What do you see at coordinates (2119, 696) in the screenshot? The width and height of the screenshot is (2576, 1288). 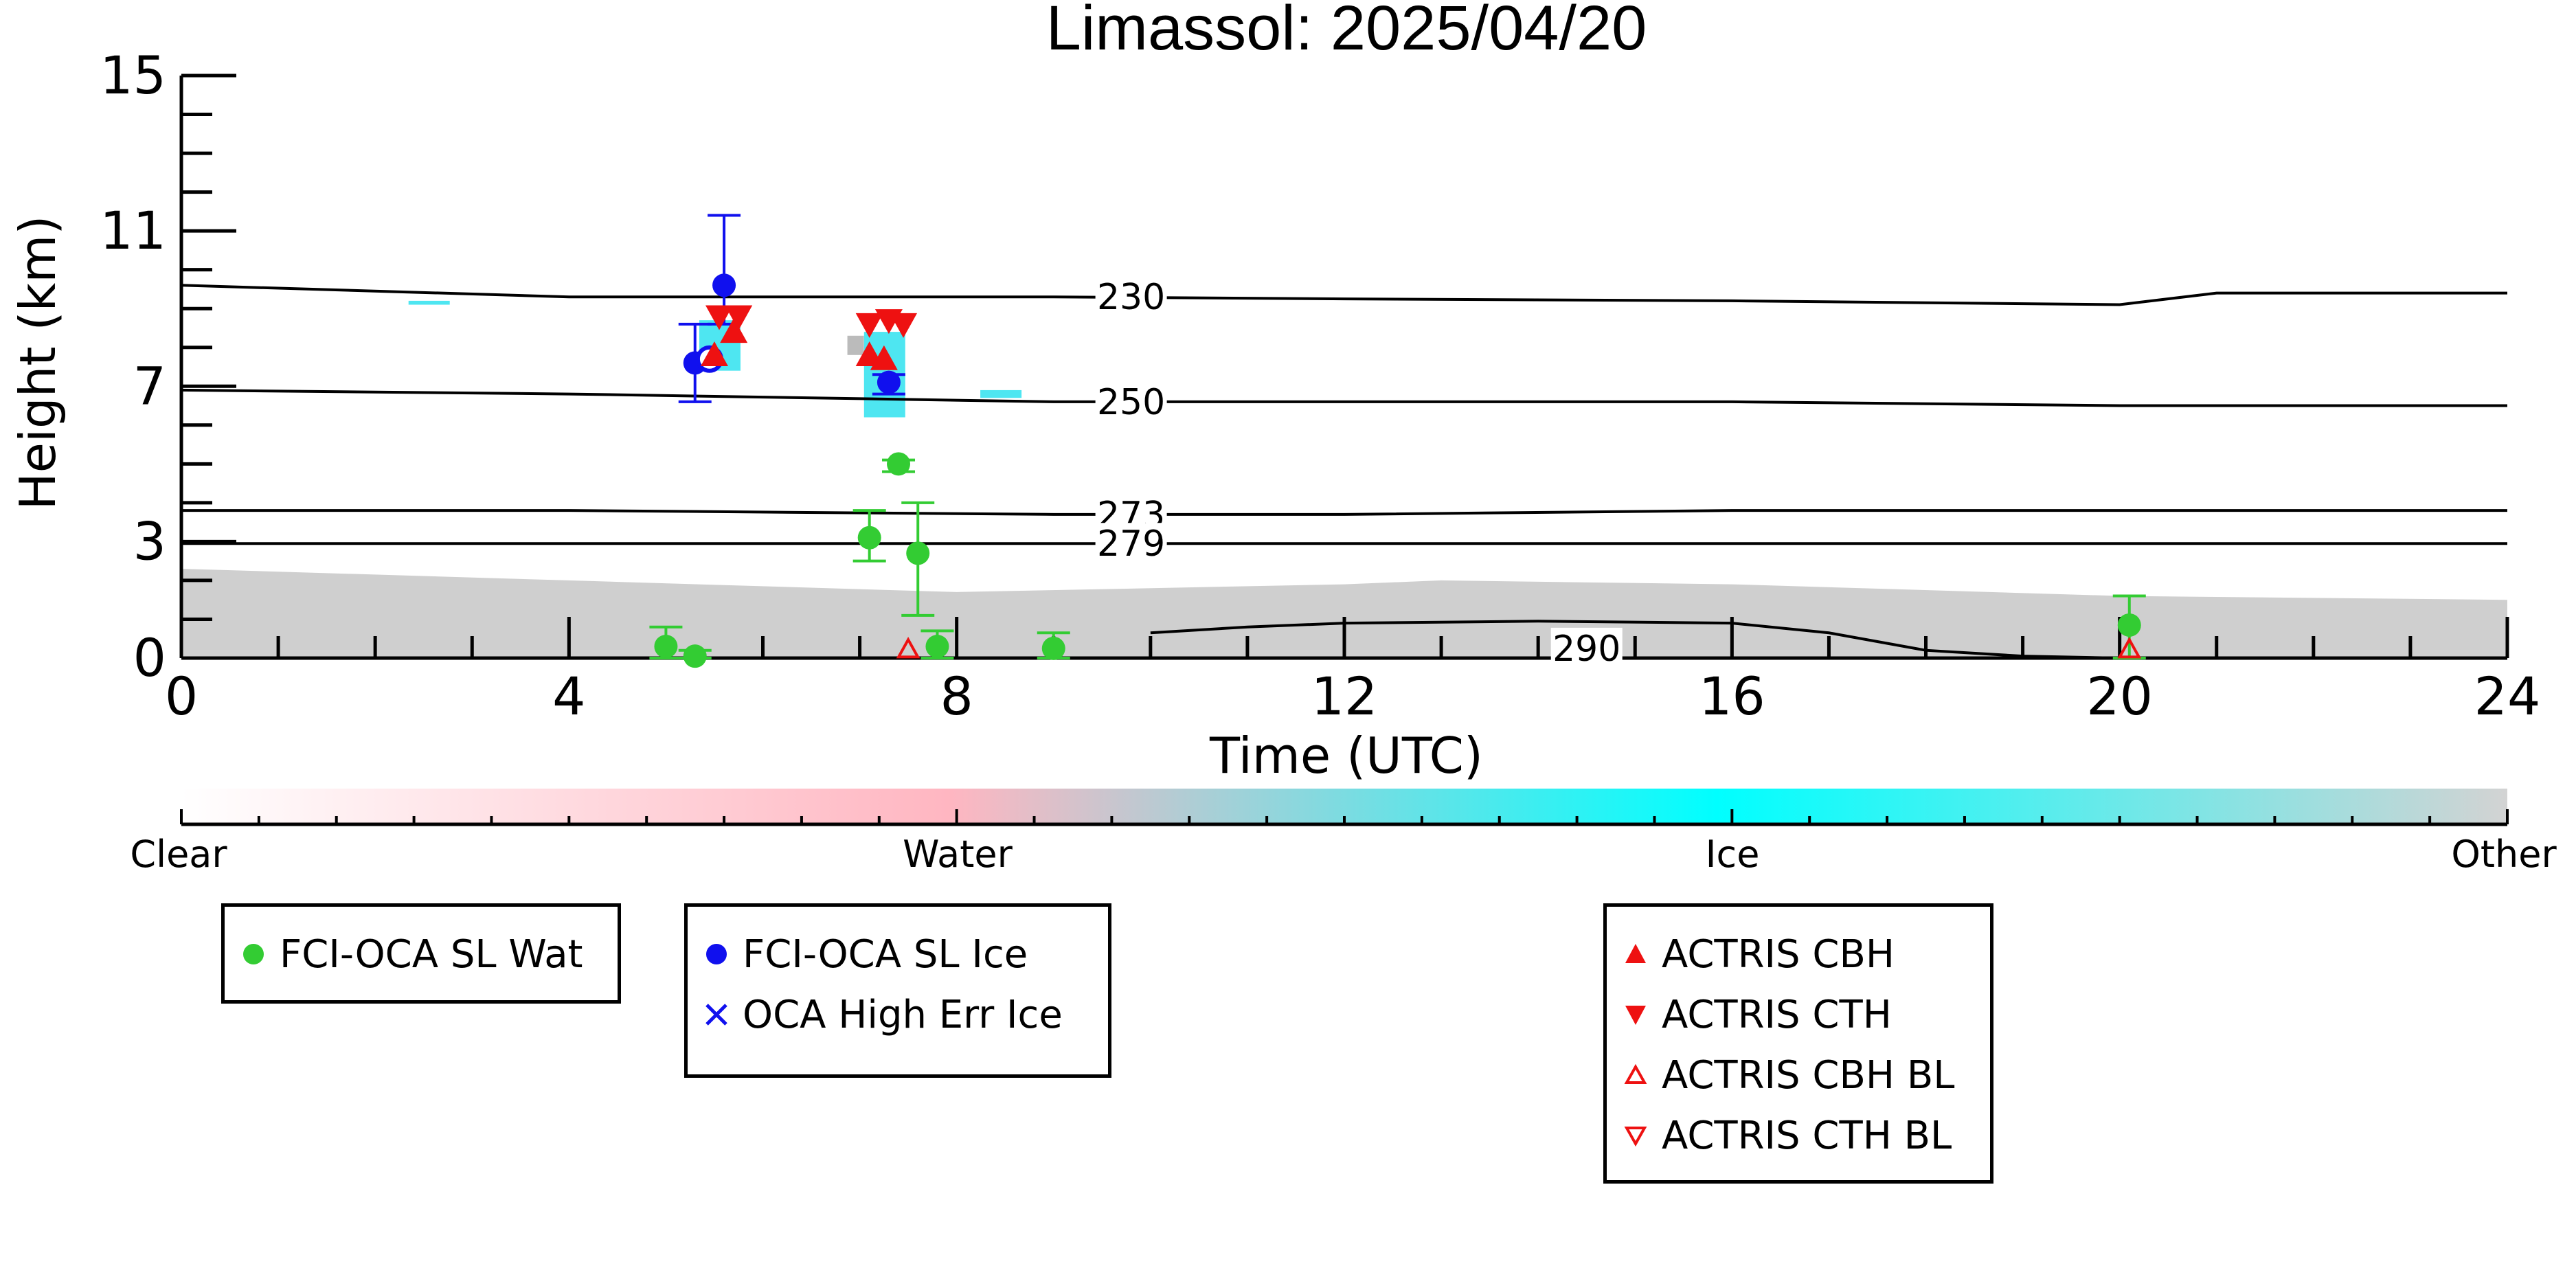 I see `x-tick-label: 20` at bounding box center [2119, 696].